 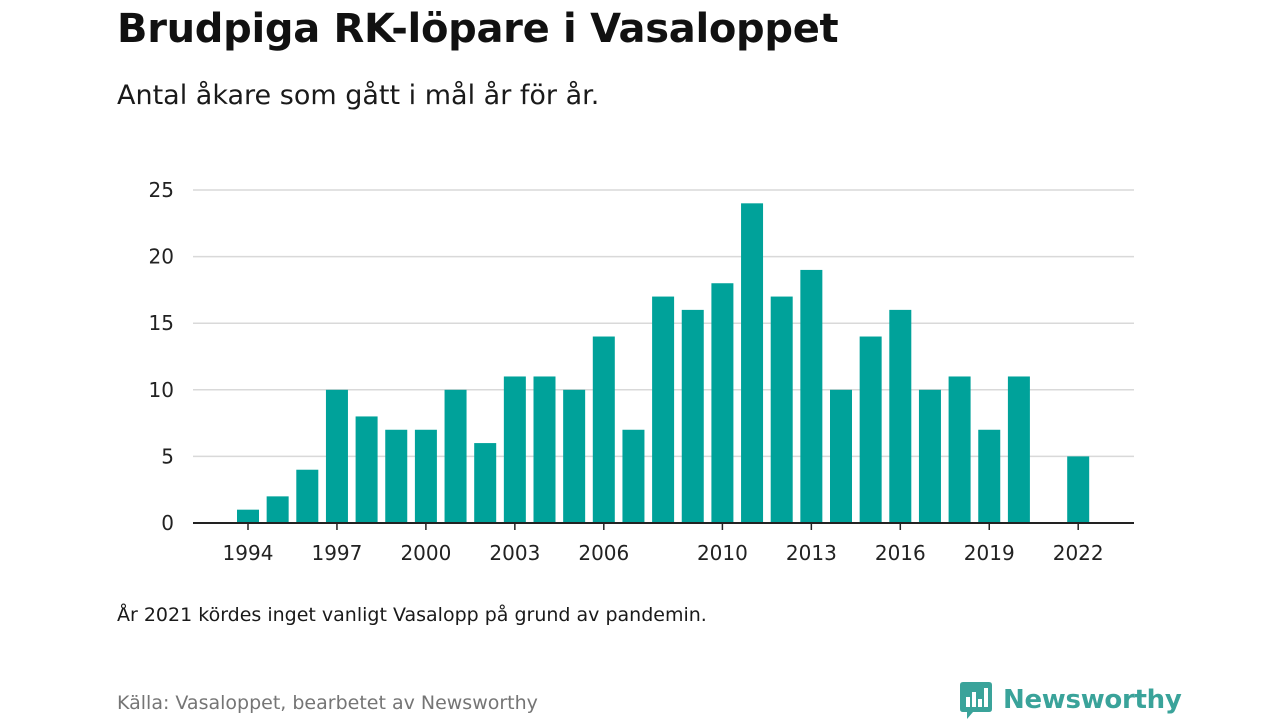 I want to click on y-tick-label: 0, so click(x=167, y=523).